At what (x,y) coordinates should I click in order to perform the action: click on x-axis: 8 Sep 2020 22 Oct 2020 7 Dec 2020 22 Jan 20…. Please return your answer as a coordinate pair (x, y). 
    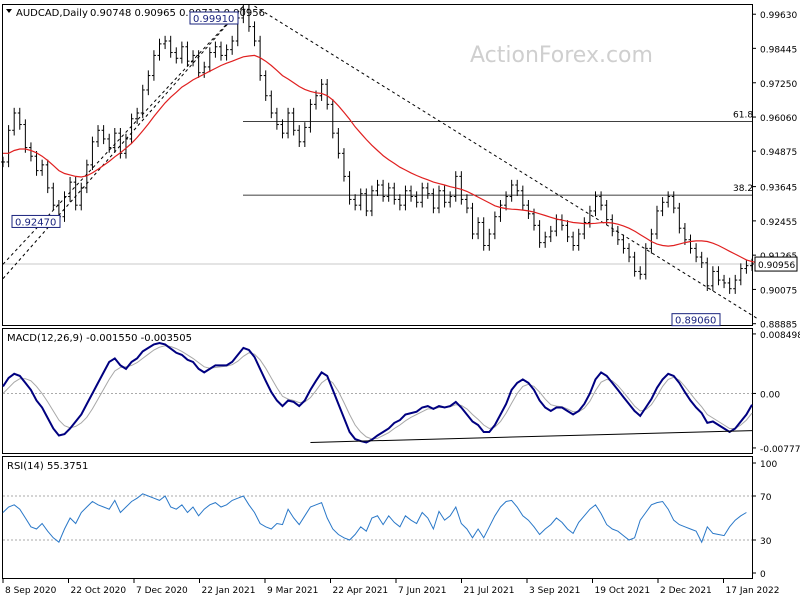
    Looking at the image, I should click on (391, 587).